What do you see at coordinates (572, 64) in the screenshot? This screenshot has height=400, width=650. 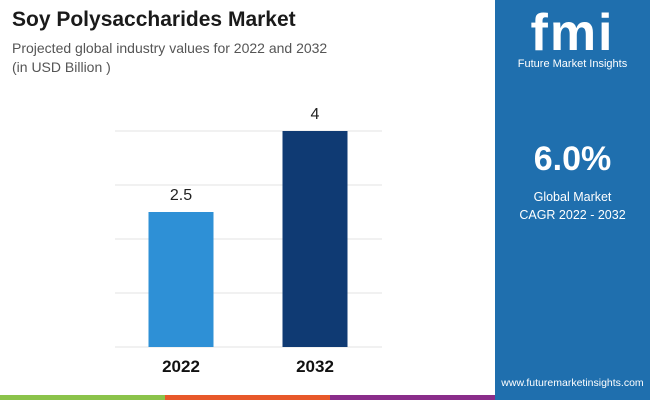 I see `brand-name: Future Market Insights` at bounding box center [572, 64].